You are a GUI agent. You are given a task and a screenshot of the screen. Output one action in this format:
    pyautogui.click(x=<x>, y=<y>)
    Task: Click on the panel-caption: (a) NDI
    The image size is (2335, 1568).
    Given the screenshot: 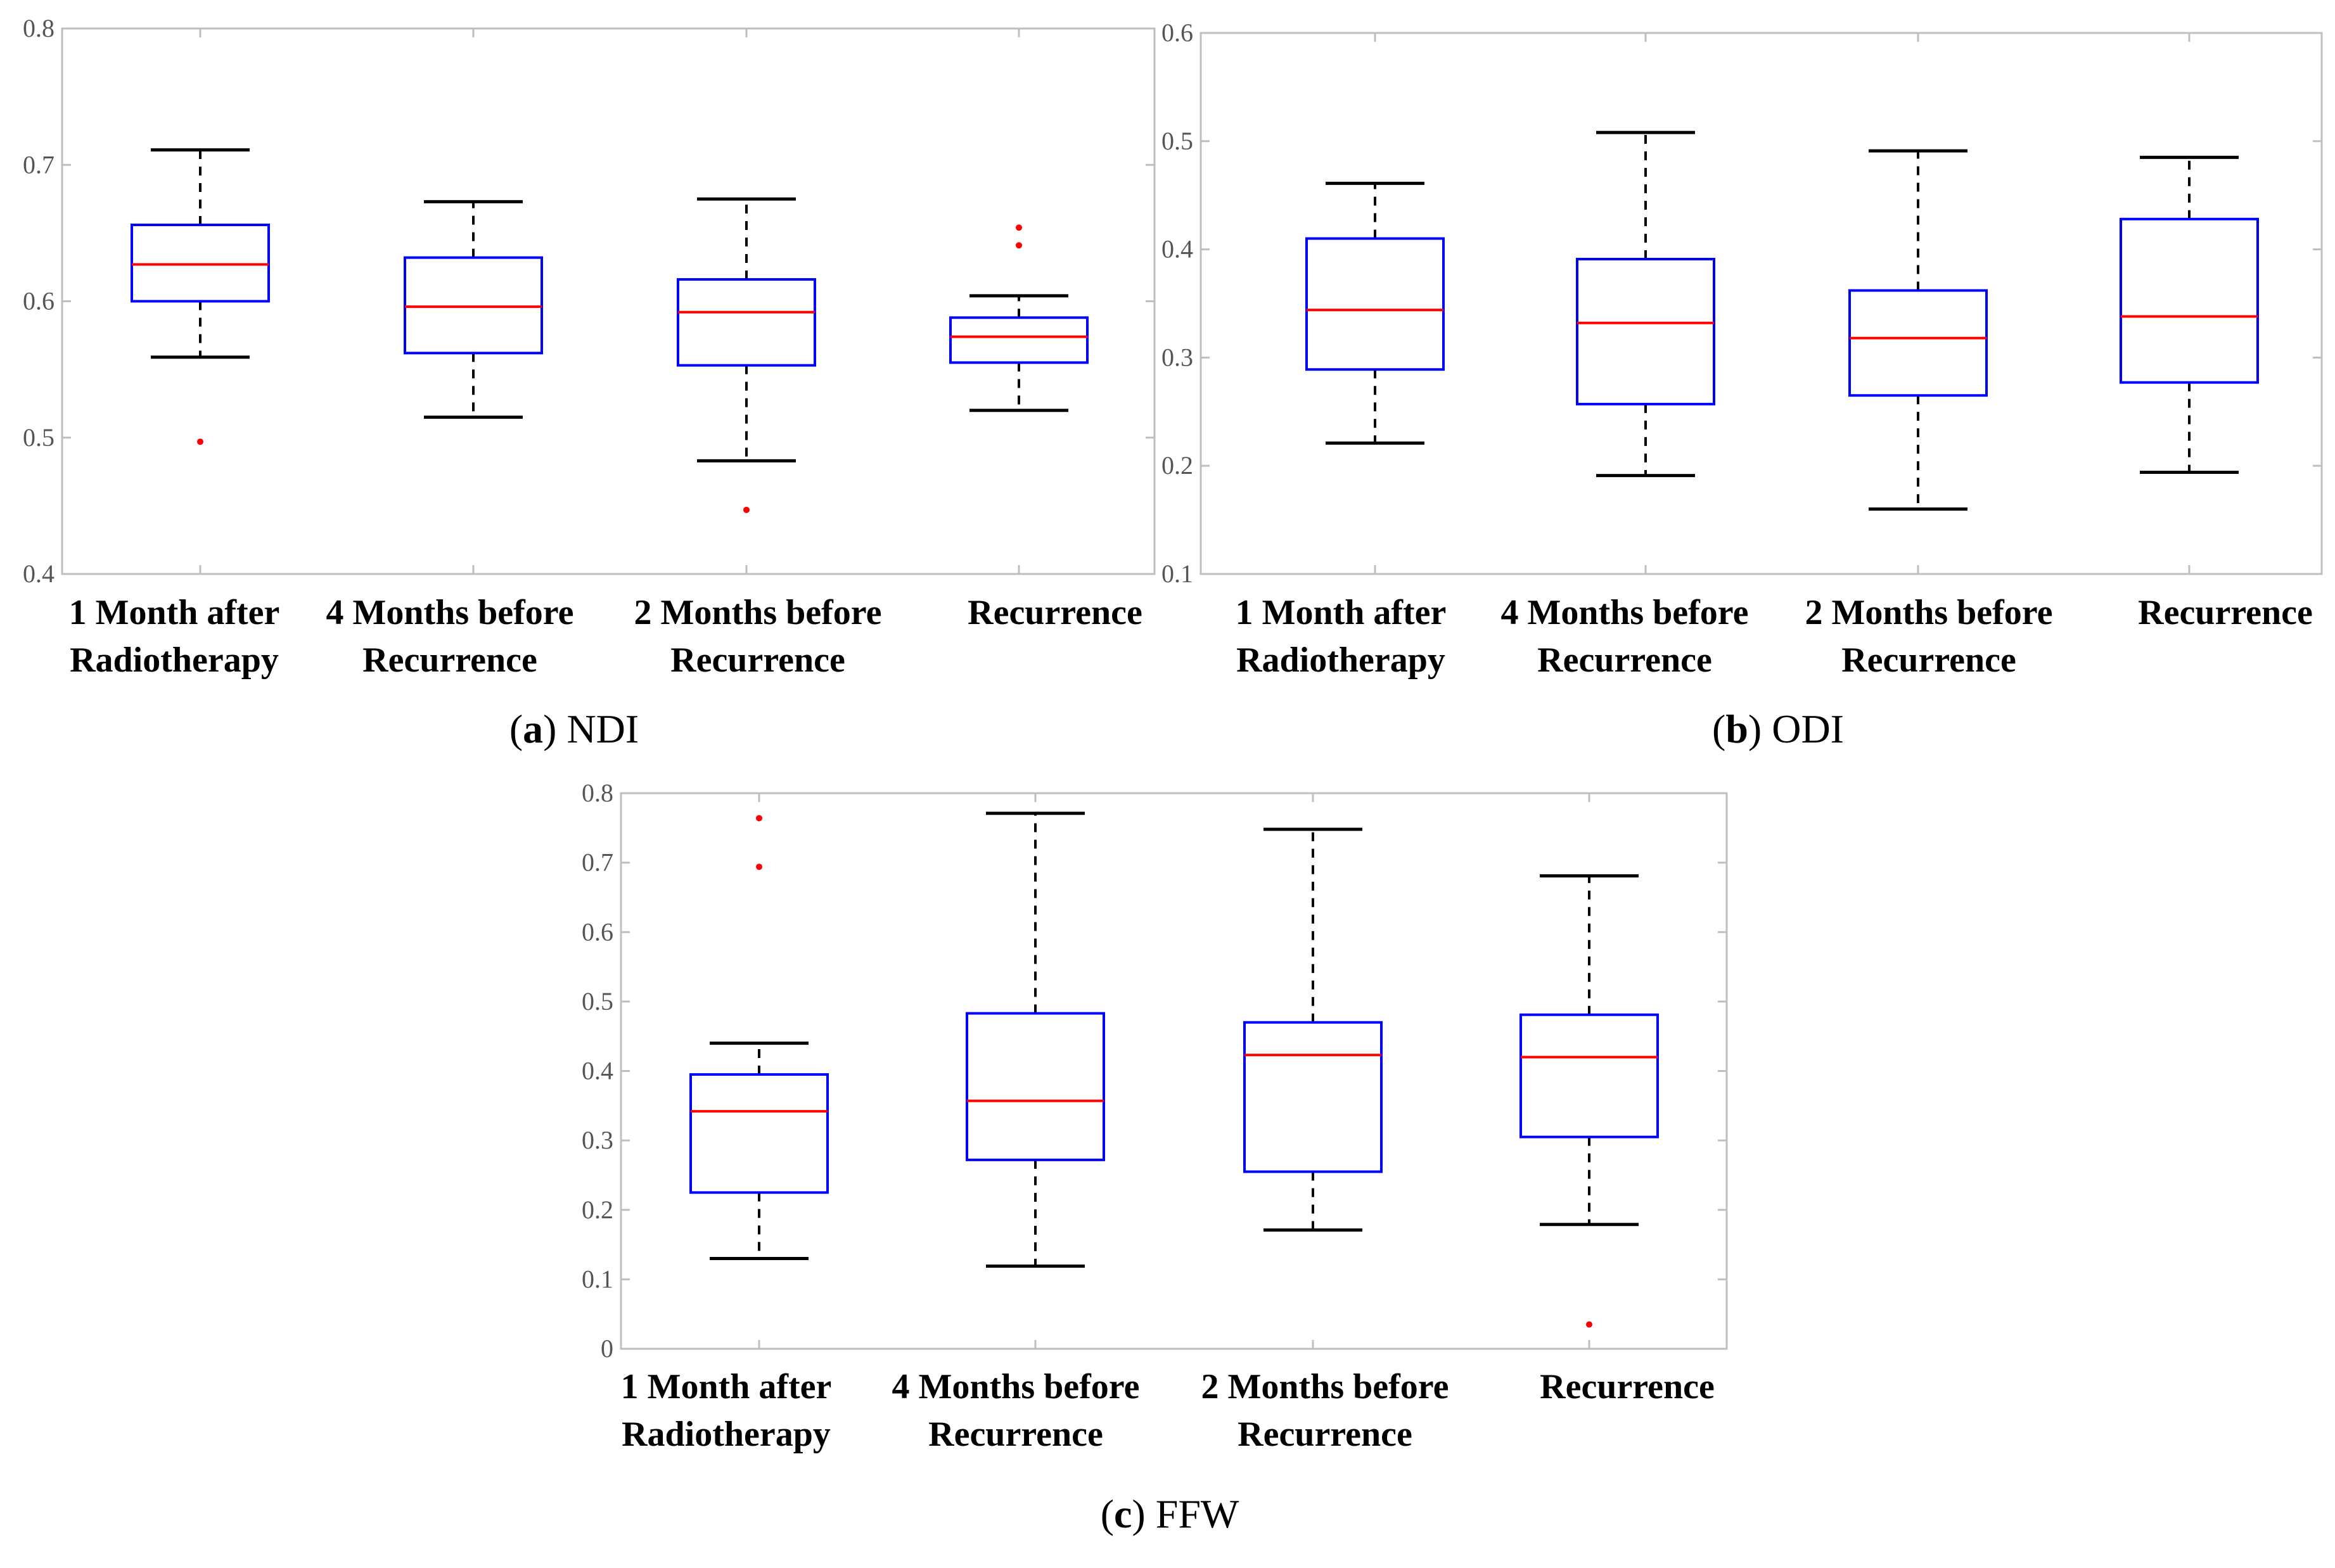 What is the action you would take?
    pyautogui.click(x=574, y=728)
    